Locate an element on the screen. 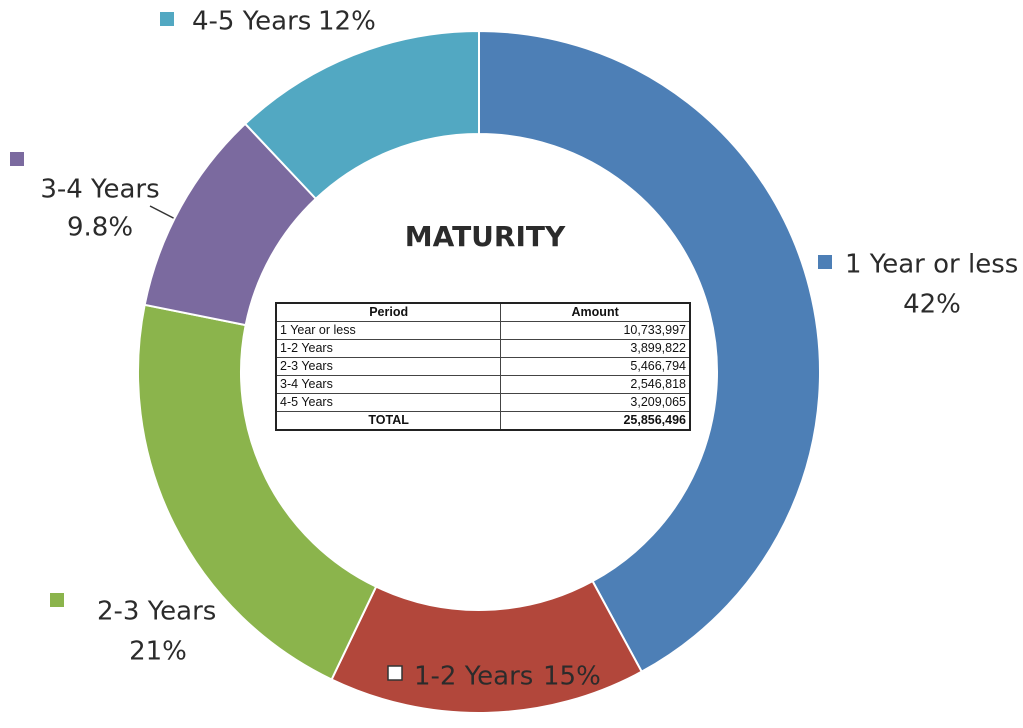 The height and width of the screenshot is (728, 1023). table-cell: 1 Year or less is located at coordinates (388, 330).